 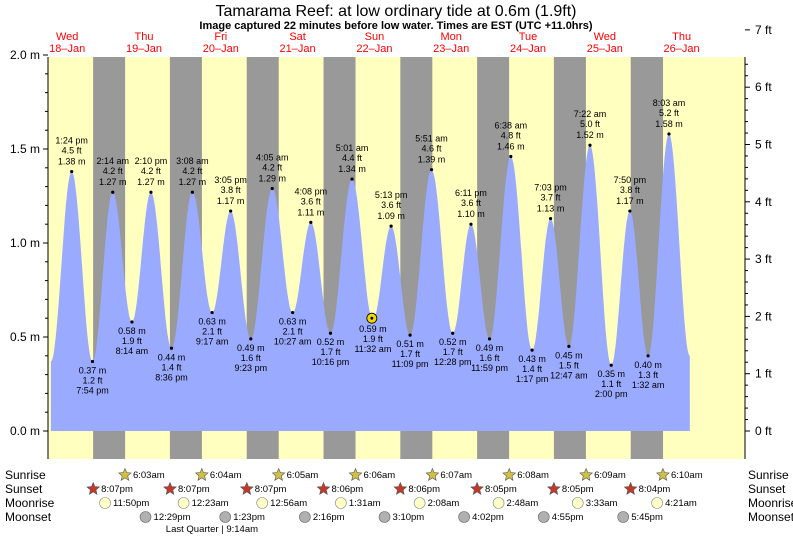 I want to click on day-label-date: 21–Jan, so click(x=298, y=49).